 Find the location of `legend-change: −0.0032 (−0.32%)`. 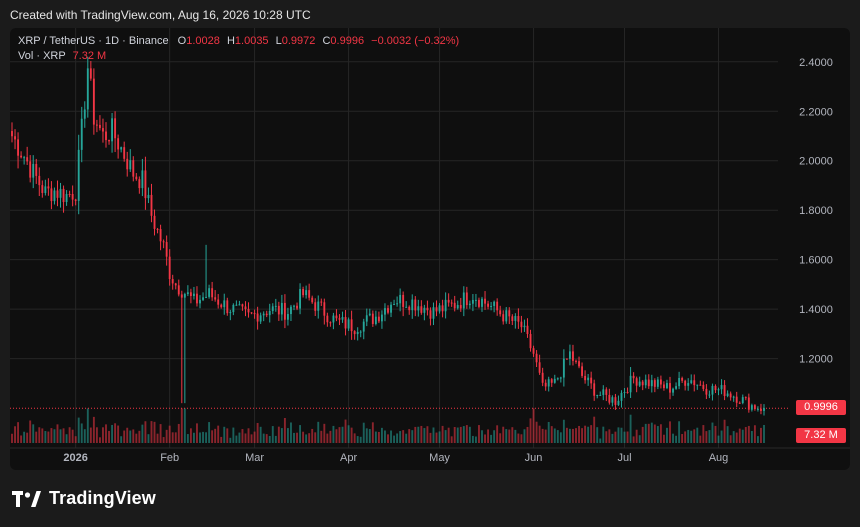

legend-change: −0.0032 (−0.32%) is located at coordinates (415, 41).